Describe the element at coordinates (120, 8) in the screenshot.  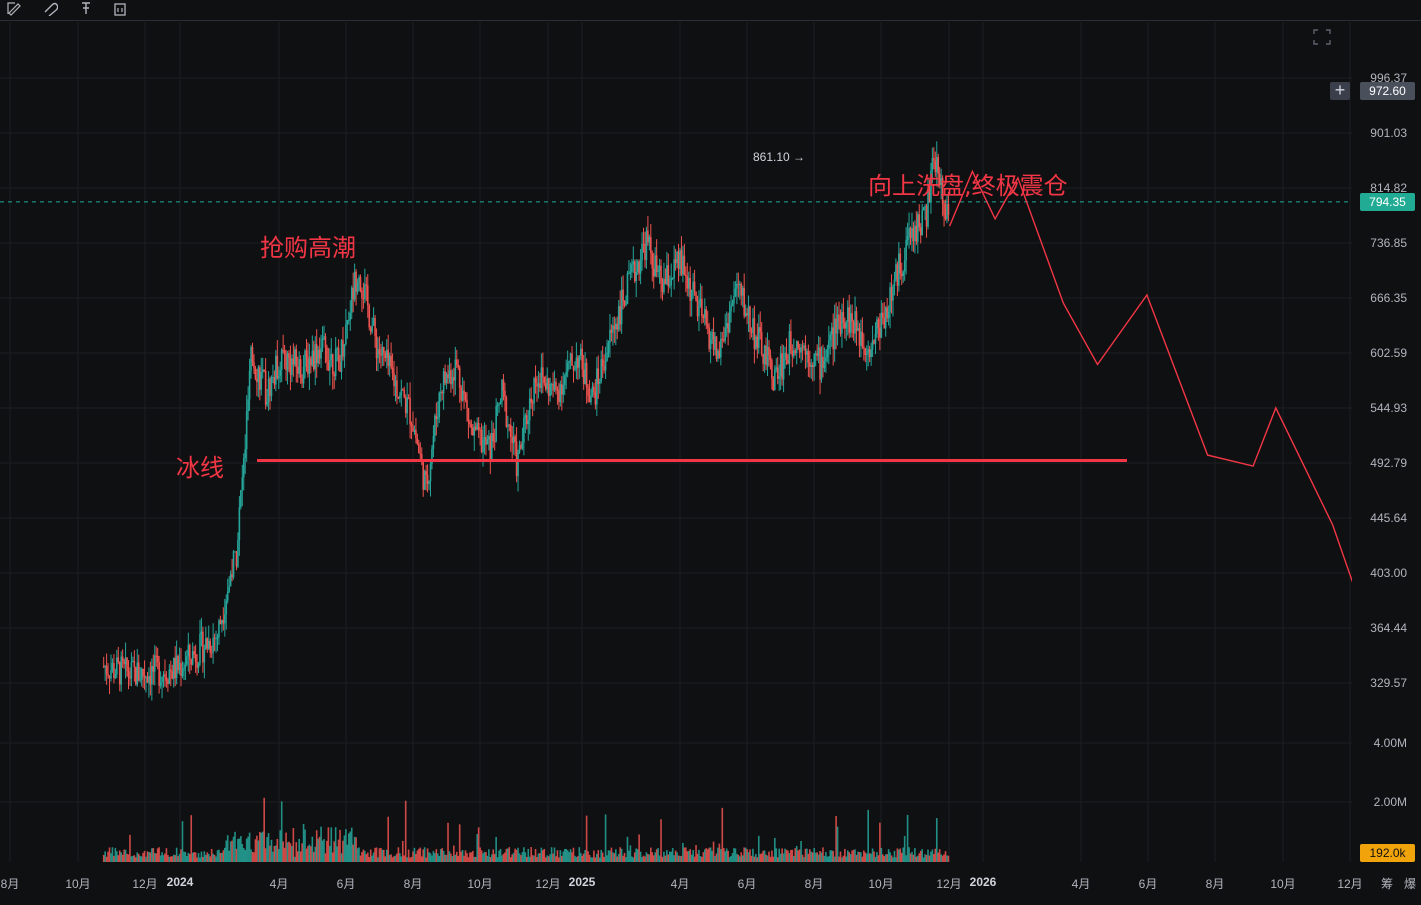
I see `trash-icon` at that location.